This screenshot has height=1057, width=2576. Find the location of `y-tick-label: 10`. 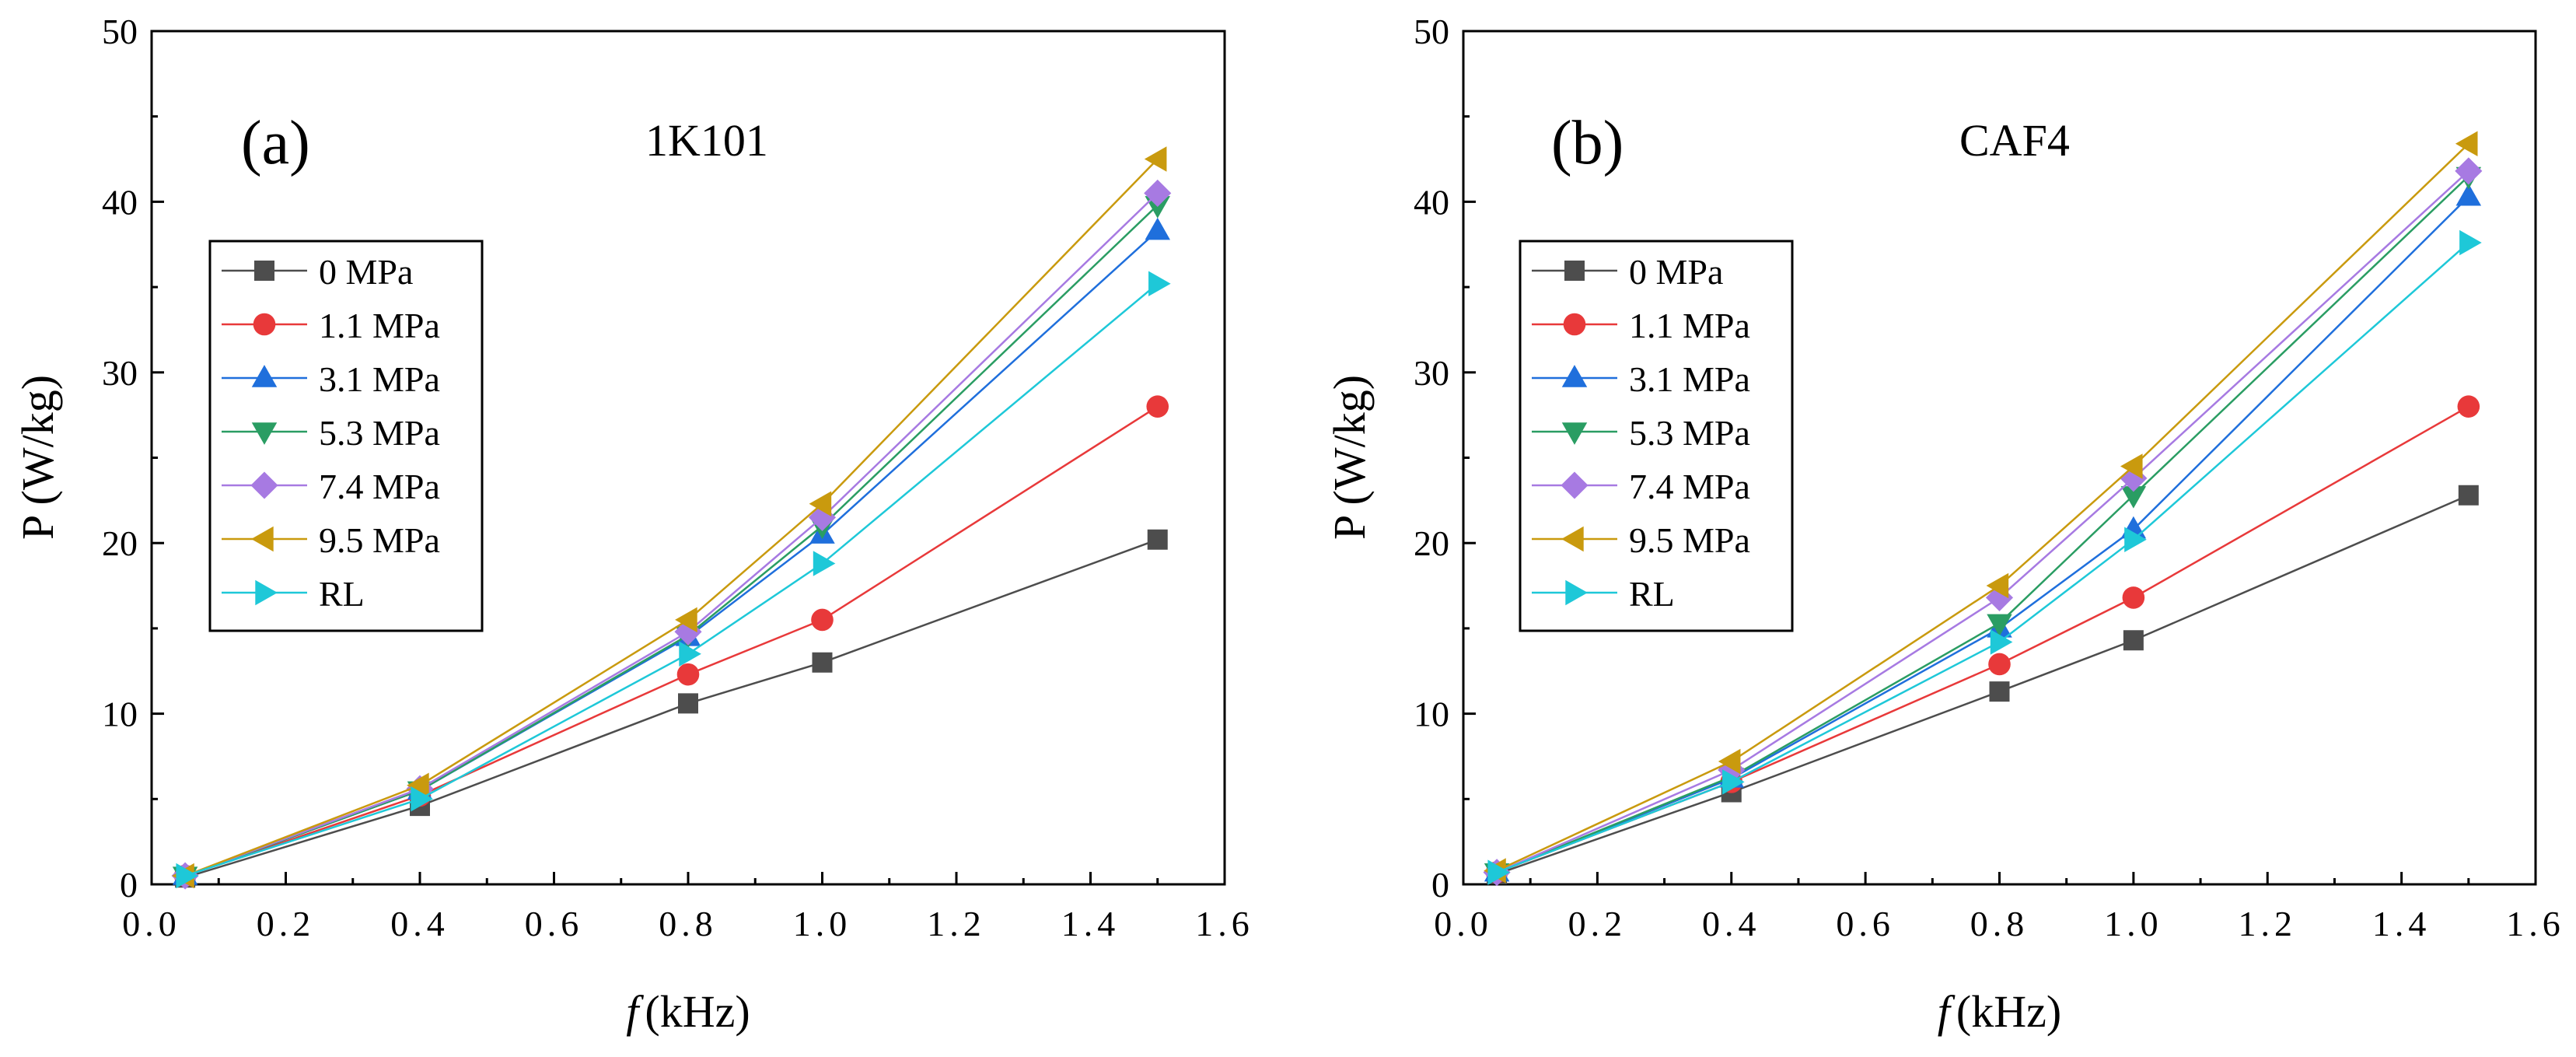

y-tick-label: 10 is located at coordinates (120, 715).